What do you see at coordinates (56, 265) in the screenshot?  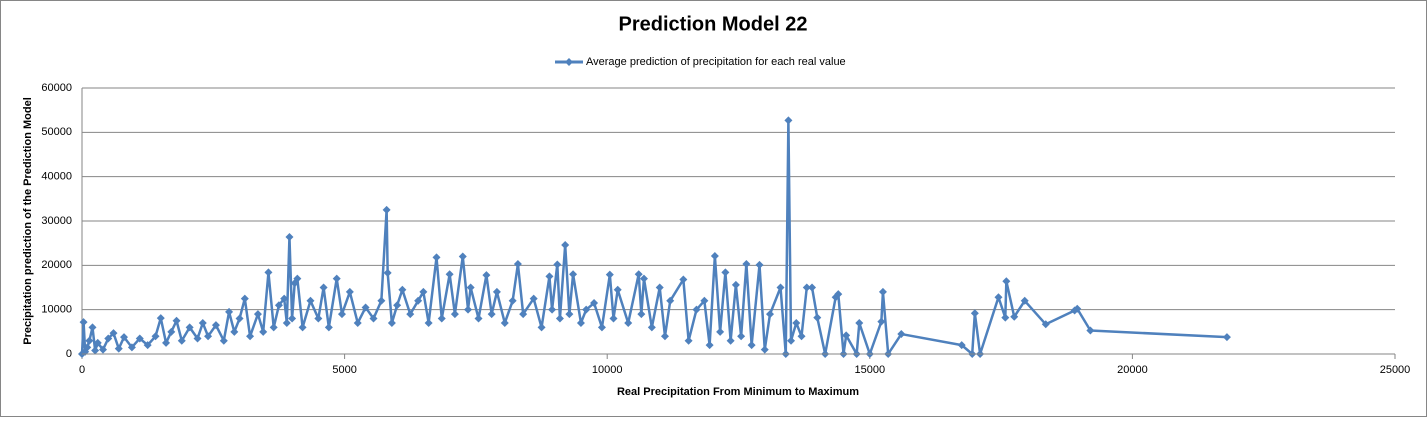 I see `y-tick-label: 20000` at bounding box center [56, 265].